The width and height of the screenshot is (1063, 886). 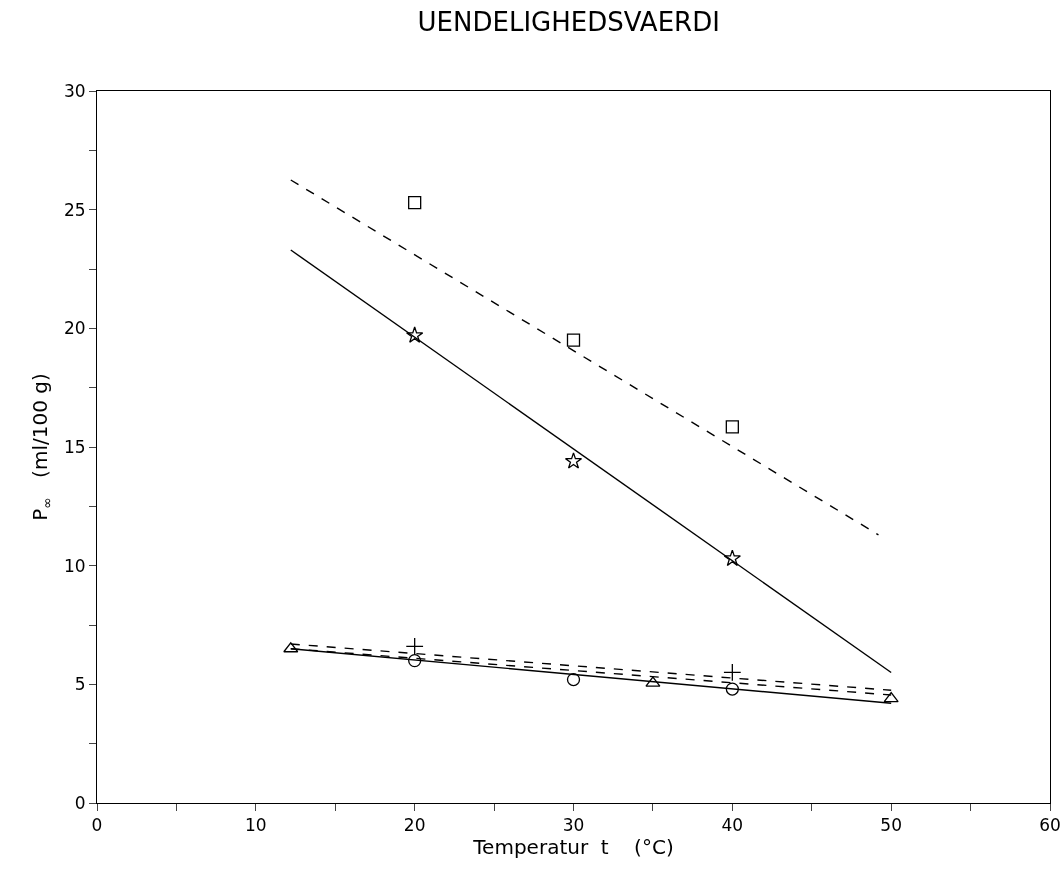 I want to click on x-tick-label: 50, so click(x=891, y=825).